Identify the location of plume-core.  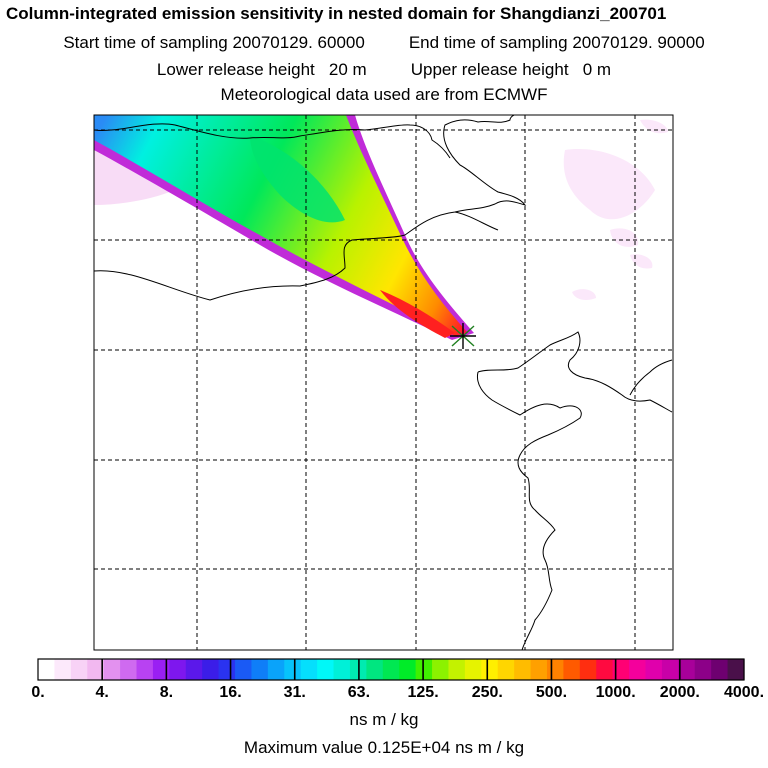
(281, 225).